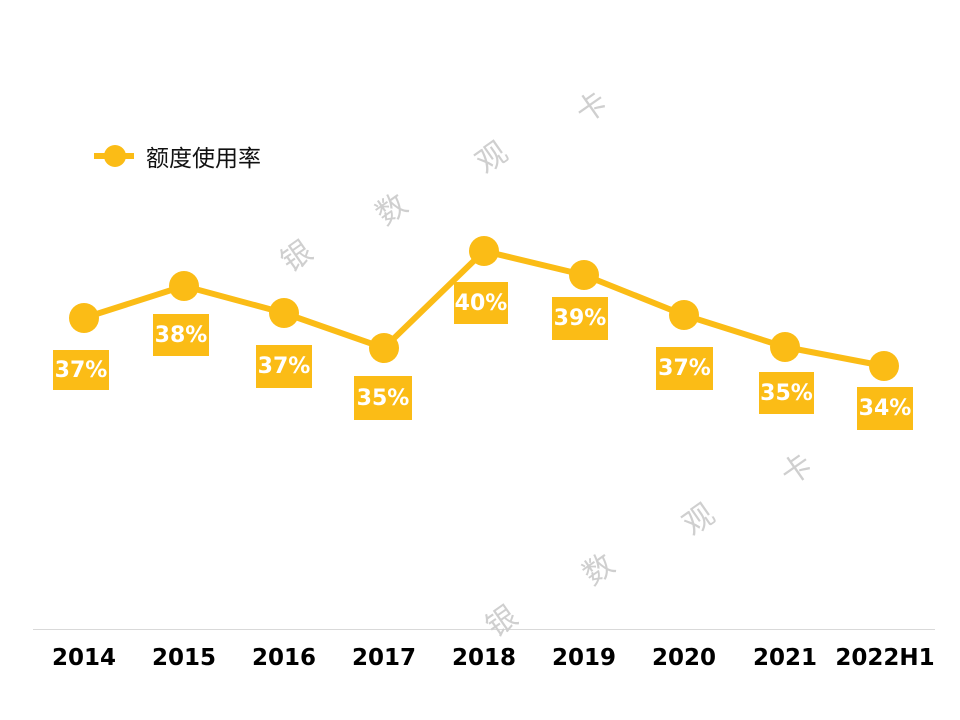 The image size is (960, 720). Describe the element at coordinates (580, 318) in the screenshot. I see `data-label: 39%` at that location.